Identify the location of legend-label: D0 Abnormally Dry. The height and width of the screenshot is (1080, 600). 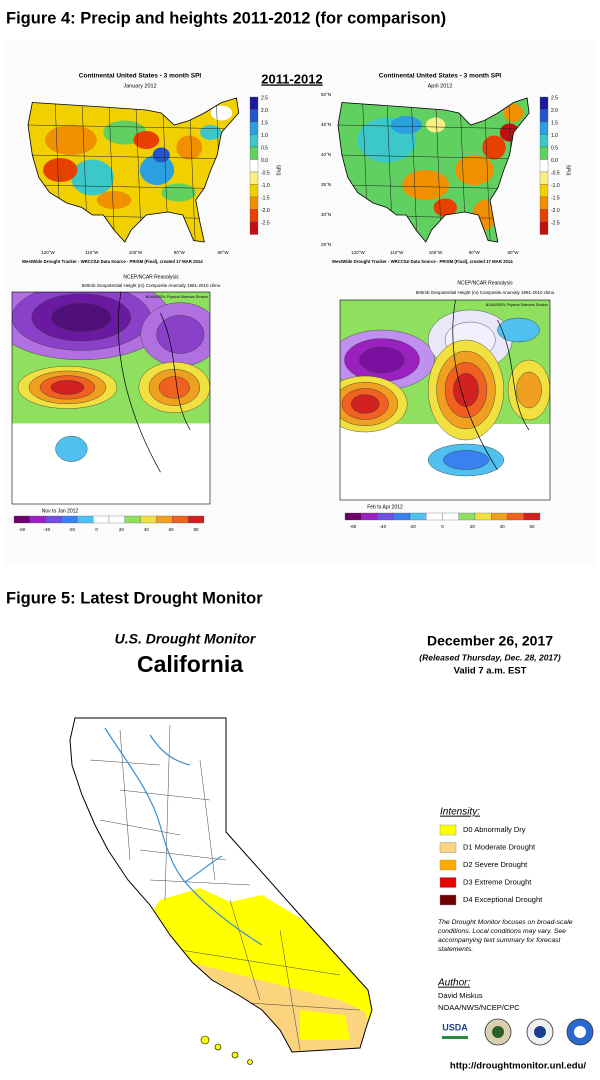
(494, 829).